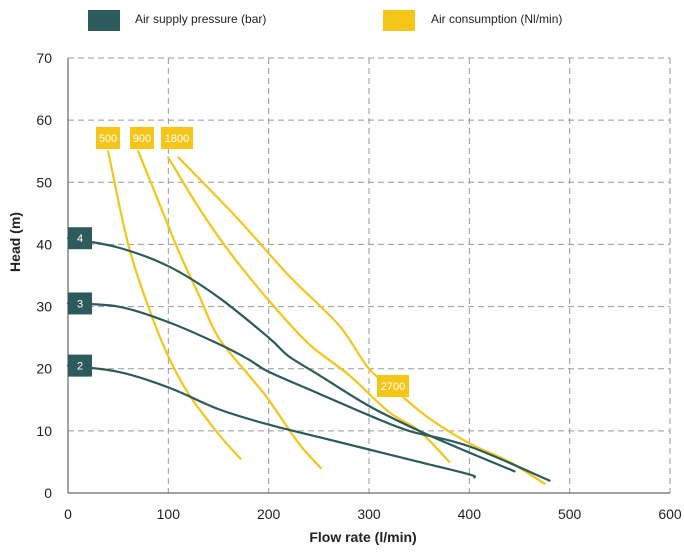  I want to click on legend-label-consumption: Air consumption (Nl/min), so click(496, 19).